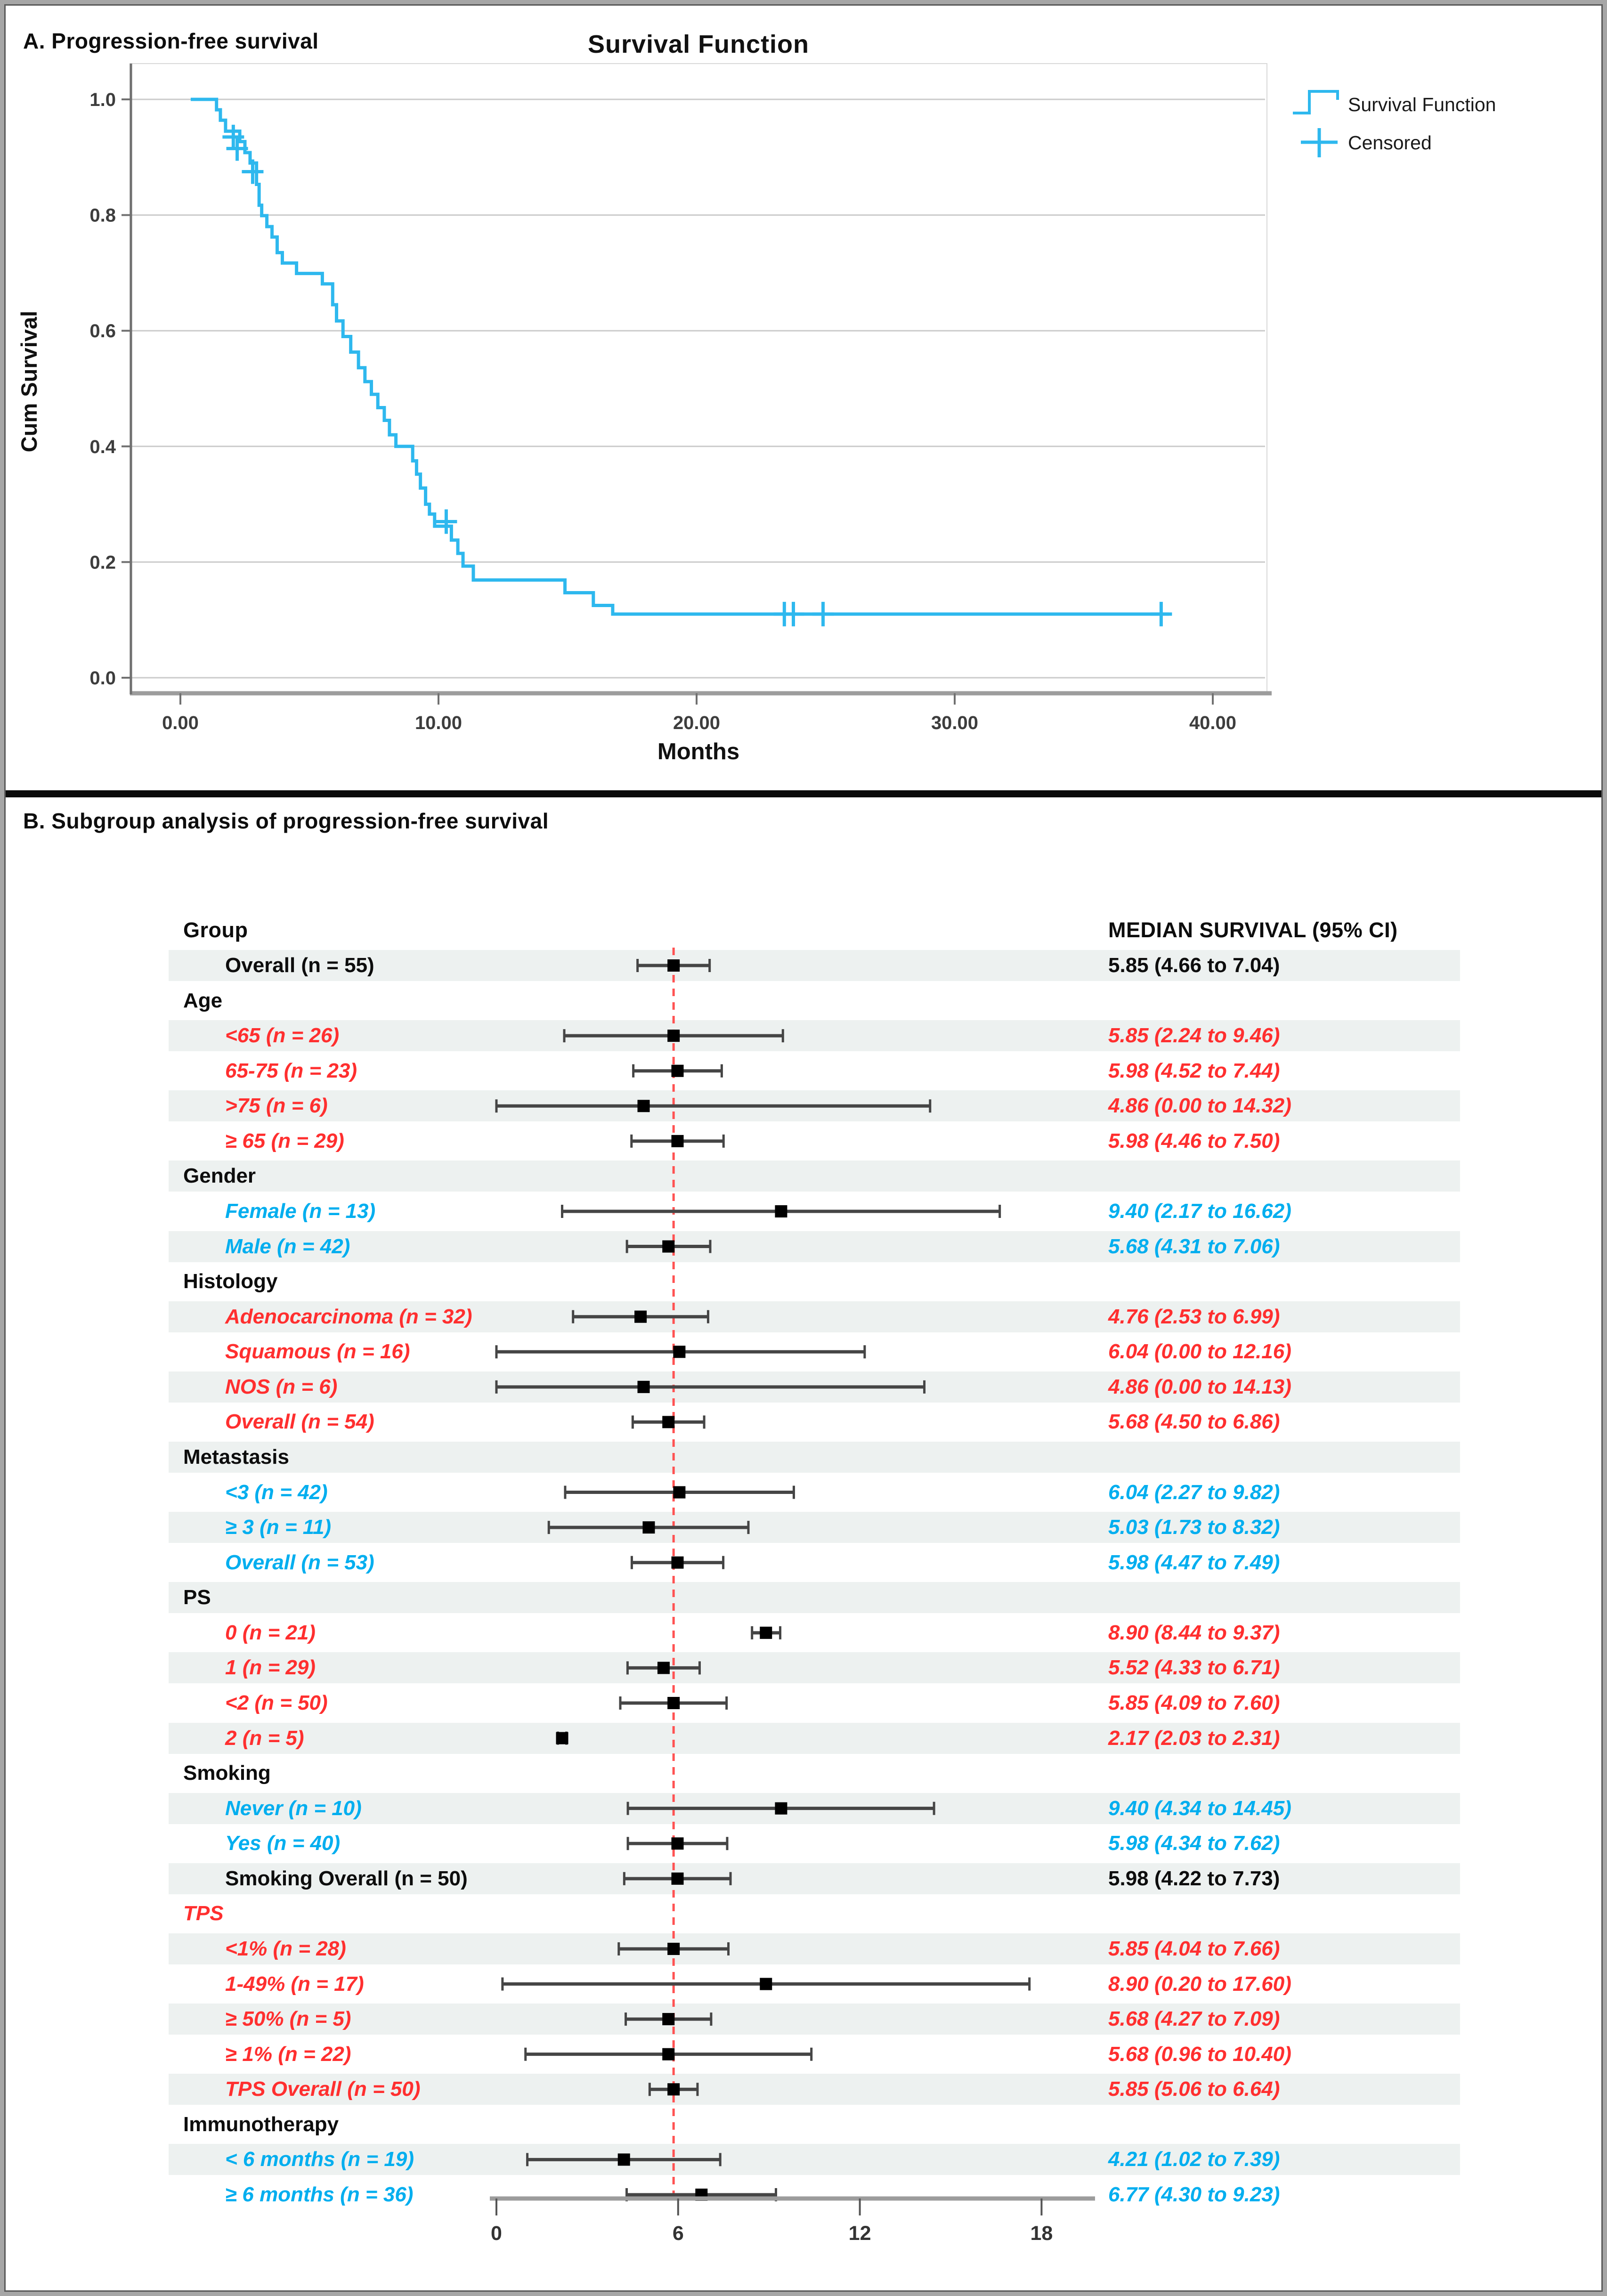 The width and height of the screenshot is (1607, 2296). What do you see at coordinates (679, 356) in the screenshot?
I see `km-survival-curve` at bounding box center [679, 356].